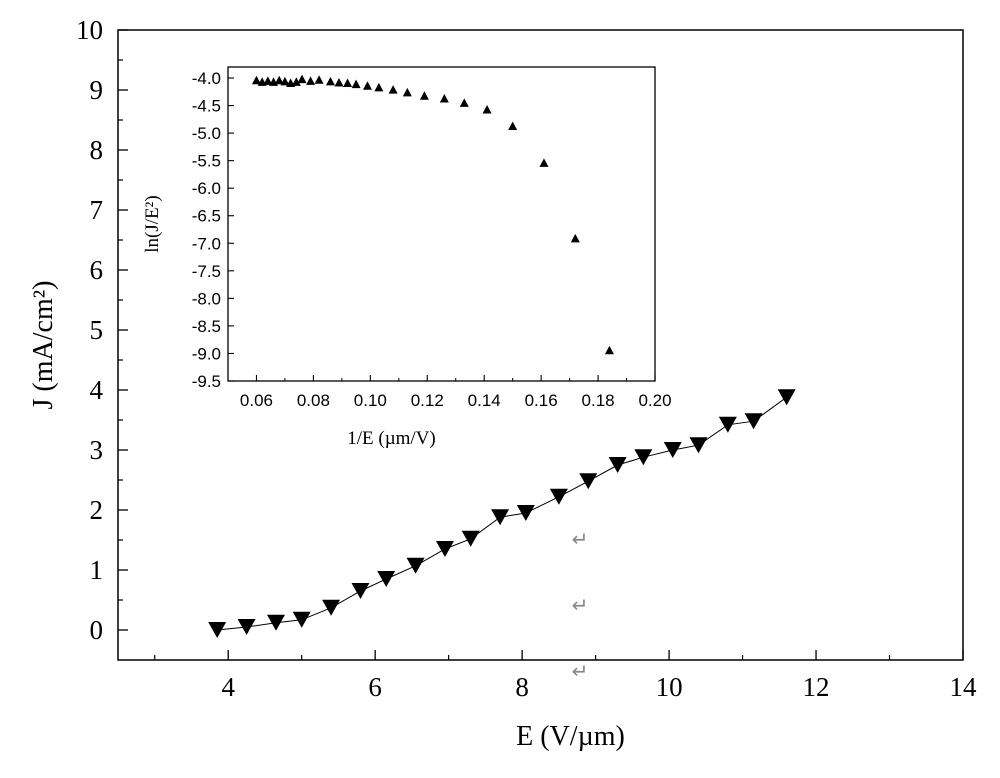 The height and width of the screenshot is (778, 1000). What do you see at coordinates (228, 687) in the screenshot?
I see `main-x-tick-label: 4` at bounding box center [228, 687].